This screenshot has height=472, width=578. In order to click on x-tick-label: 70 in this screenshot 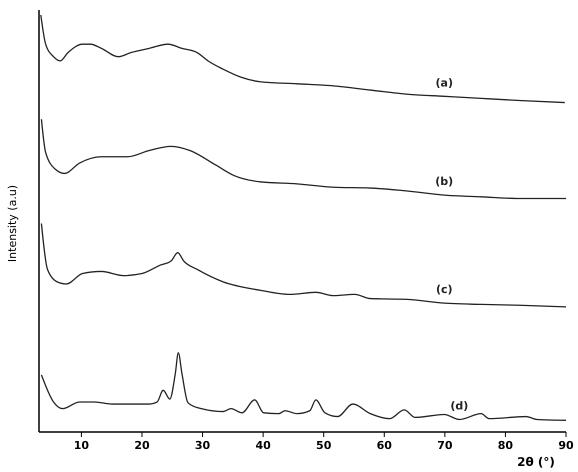, I will do `click(445, 445)`.